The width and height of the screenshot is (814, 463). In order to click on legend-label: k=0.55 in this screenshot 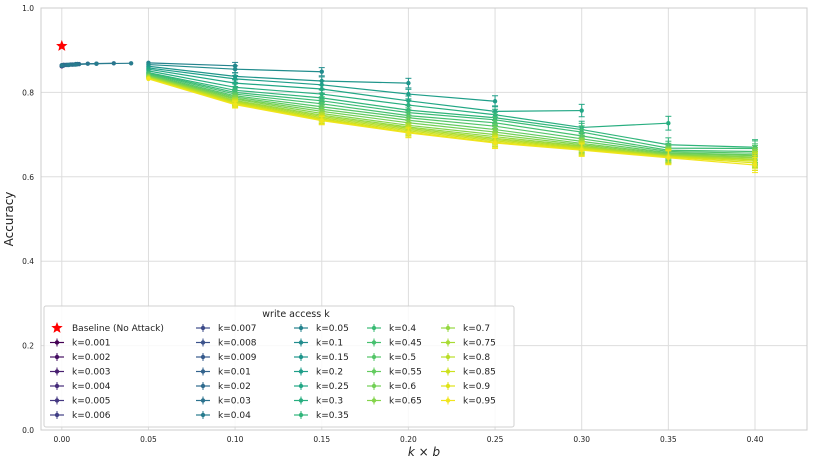, I will do `click(405, 373)`.